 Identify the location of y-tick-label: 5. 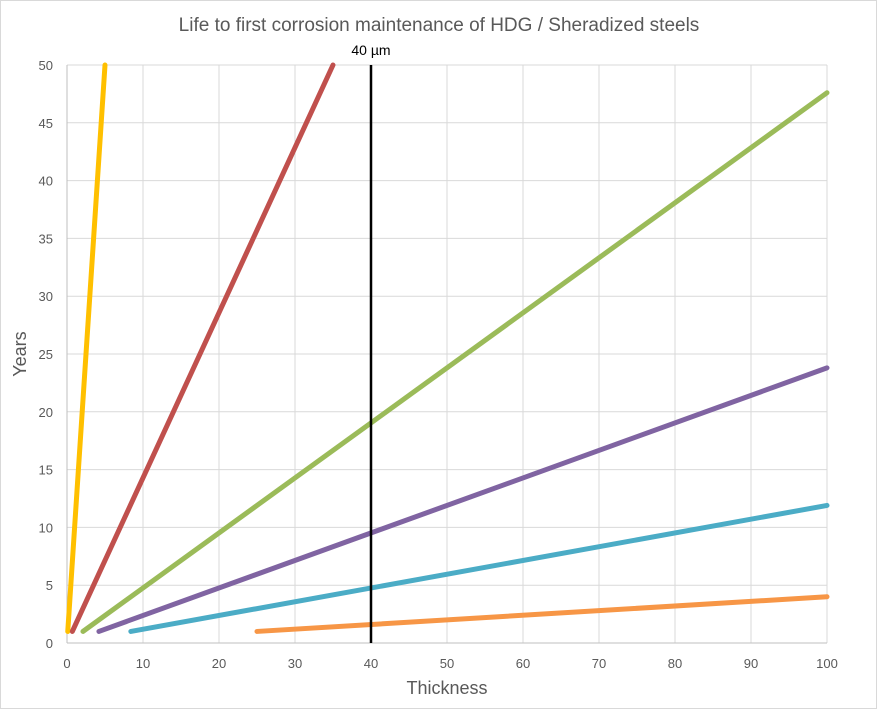
(49, 585).